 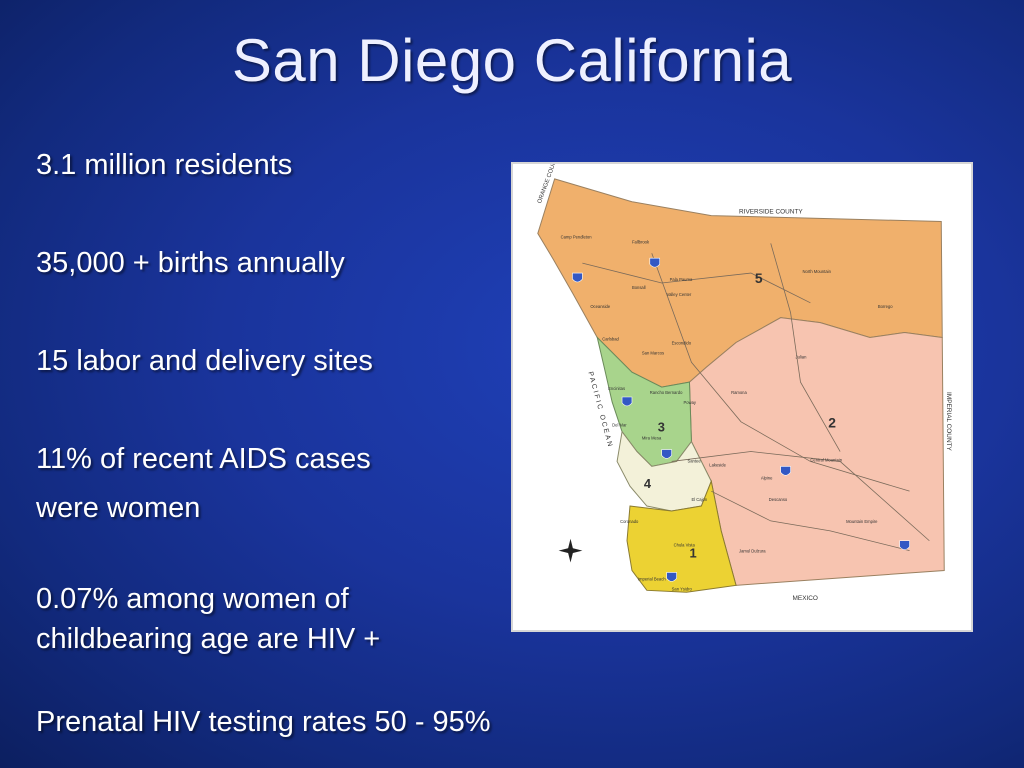 I want to click on place-label: Mira Mesa, so click(x=652, y=438).